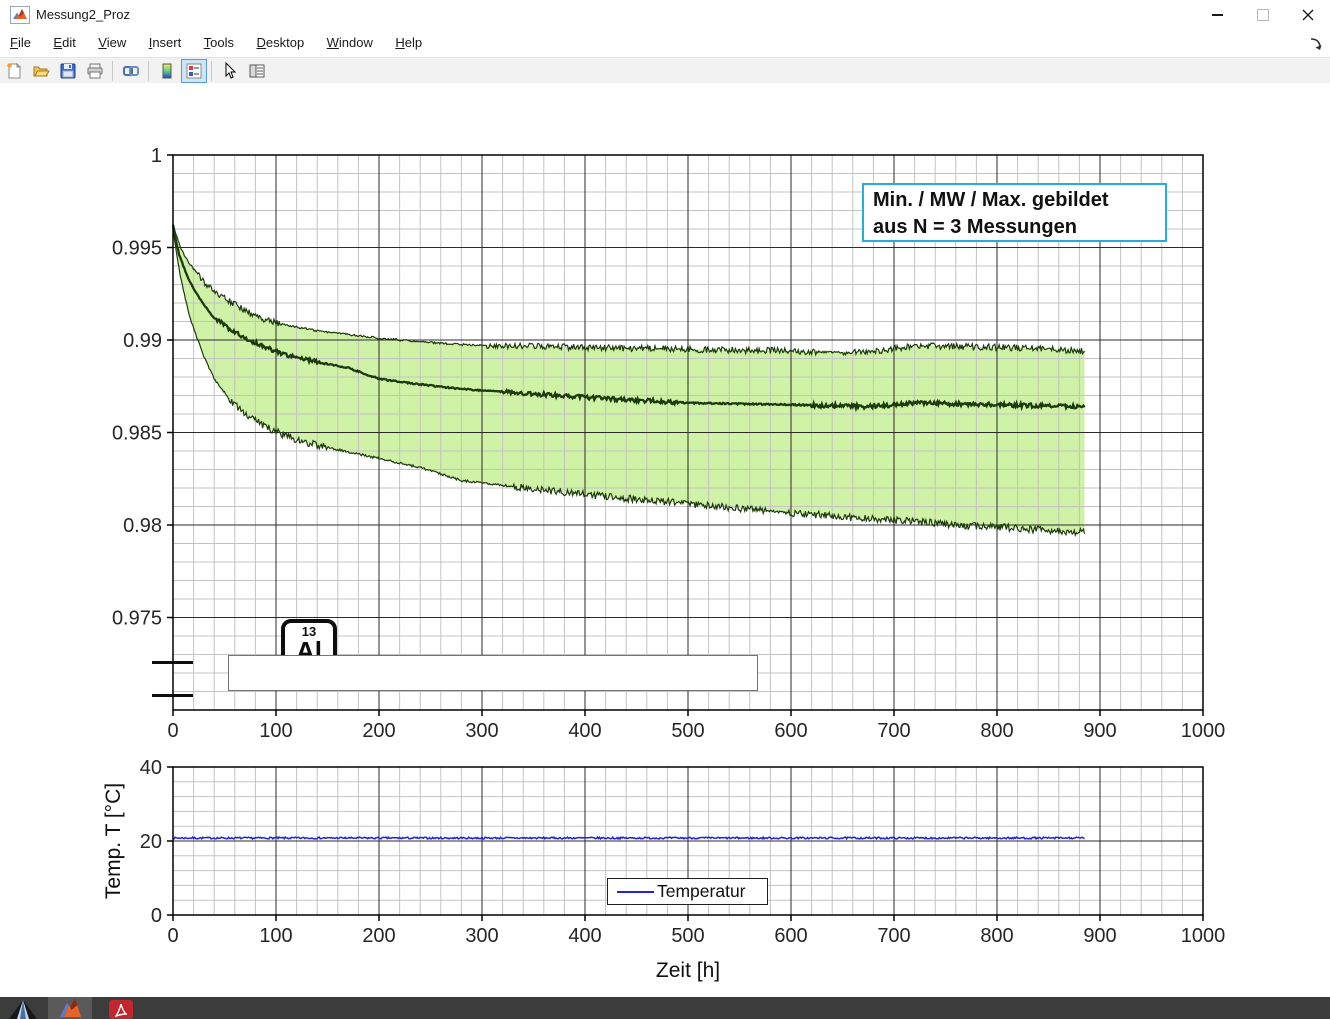 Image resolution: width=1330 pixels, height=1019 pixels. What do you see at coordinates (665, 71) in the screenshot?
I see `figure-toolbar` at bounding box center [665, 71].